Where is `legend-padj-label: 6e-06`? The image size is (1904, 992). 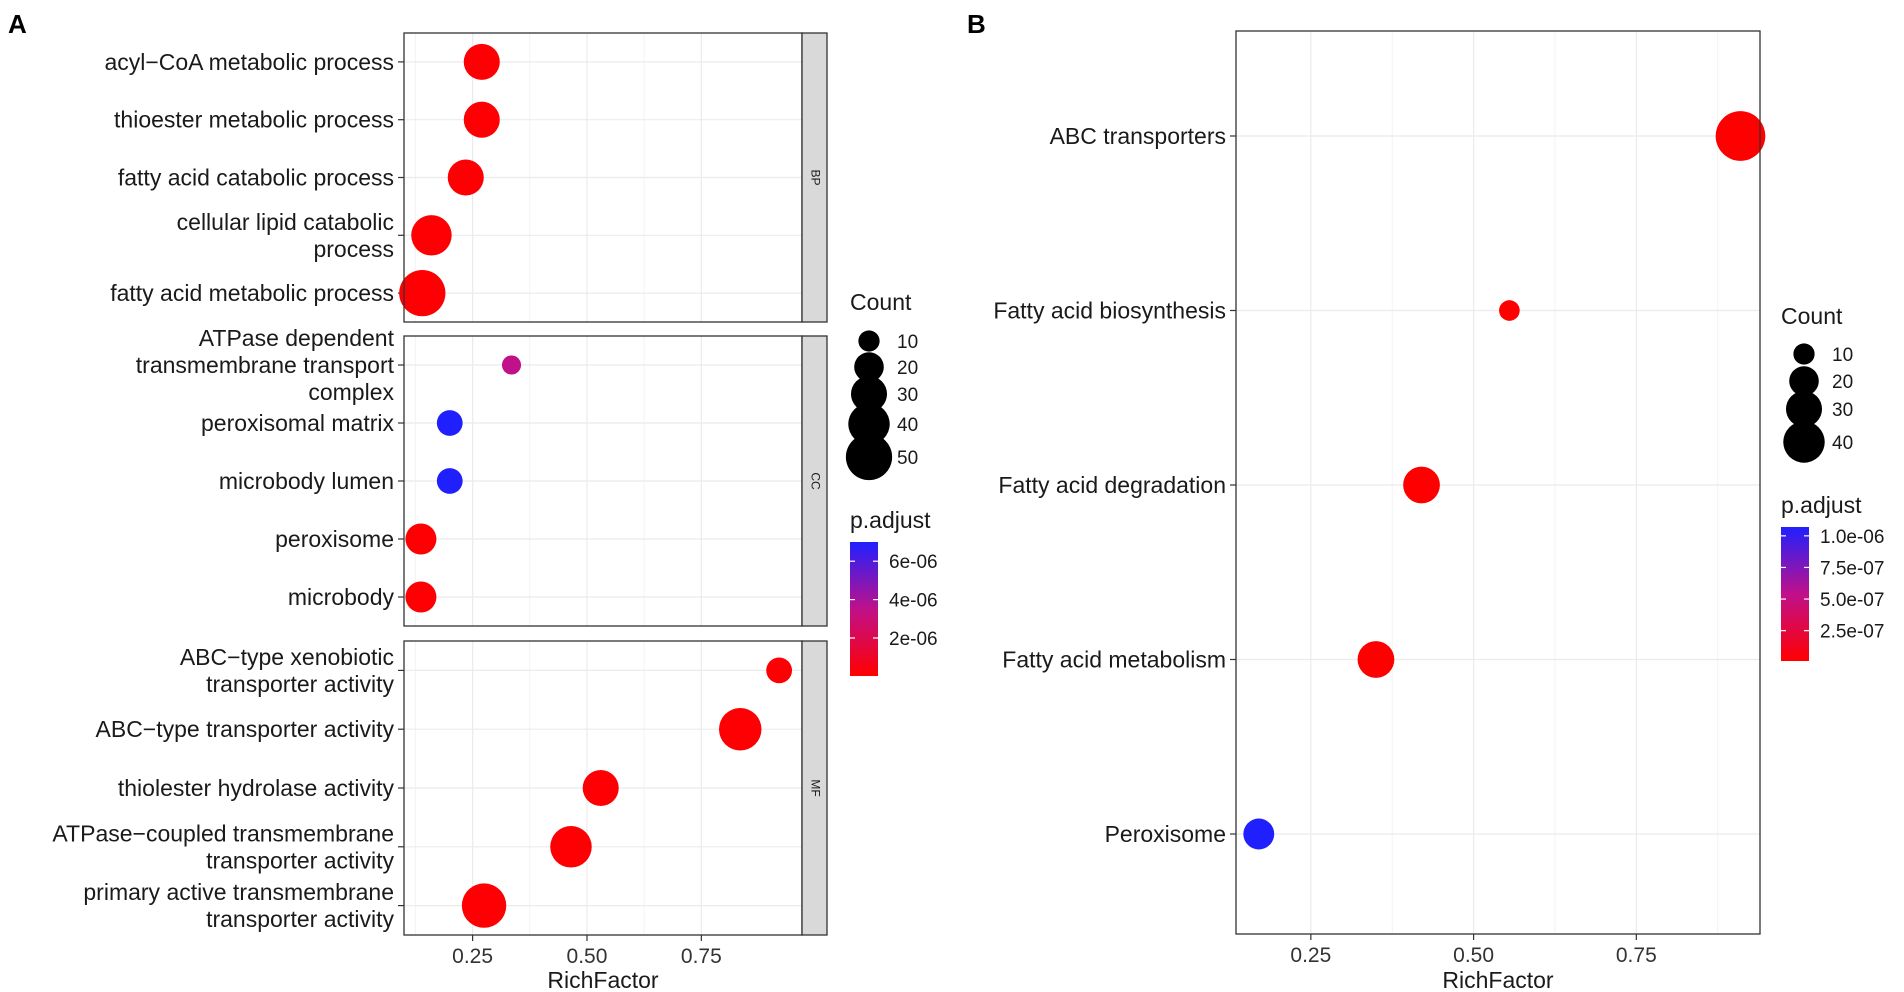 legend-padj-label: 6e-06 is located at coordinates (913, 562).